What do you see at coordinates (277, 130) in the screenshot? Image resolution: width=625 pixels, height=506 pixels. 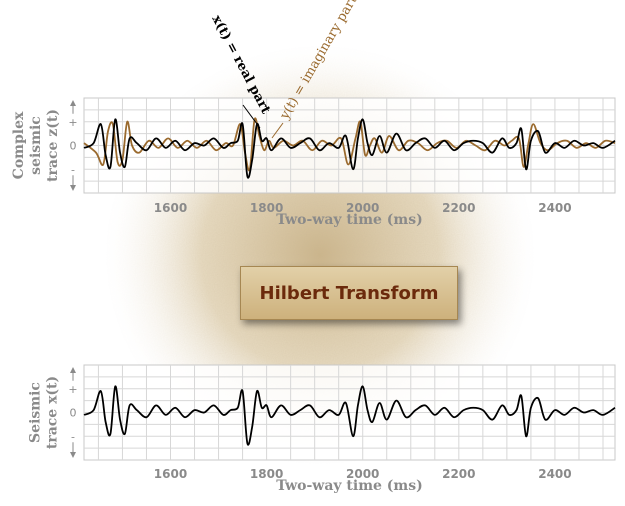 I see `imaginary-part-leader-line` at bounding box center [277, 130].